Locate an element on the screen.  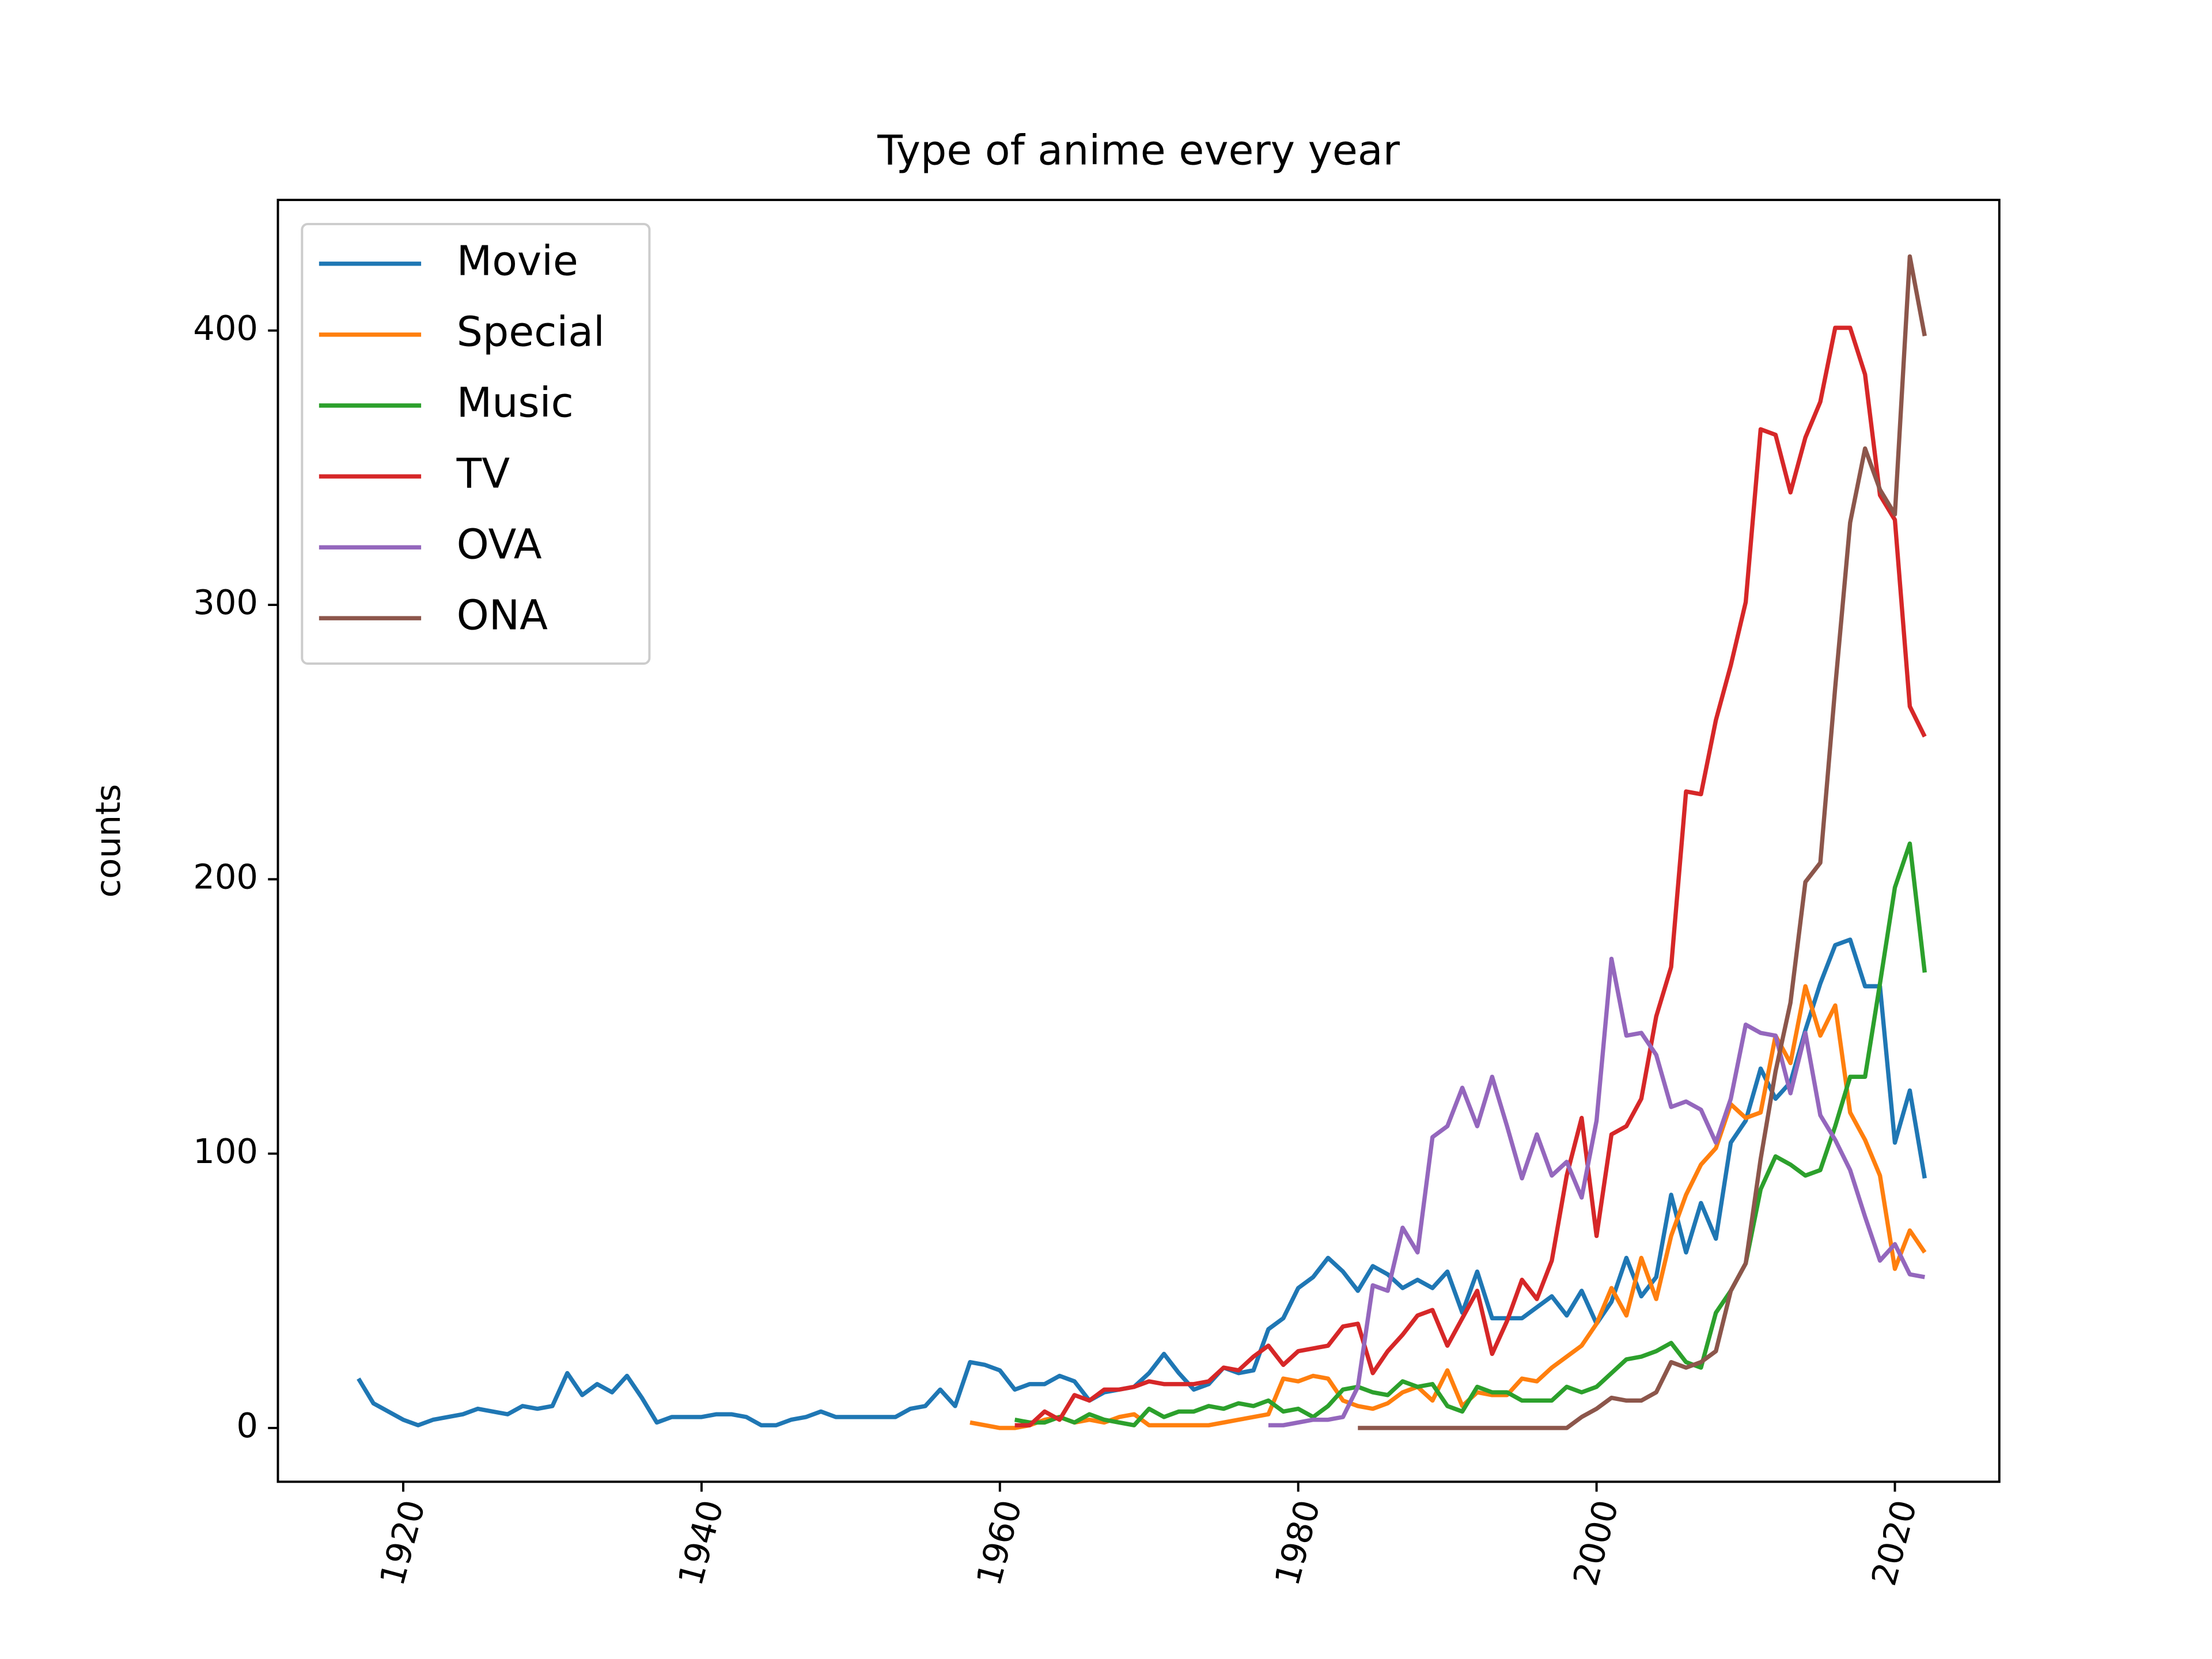
y-tick-label: 300 is located at coordinates (225, 602).